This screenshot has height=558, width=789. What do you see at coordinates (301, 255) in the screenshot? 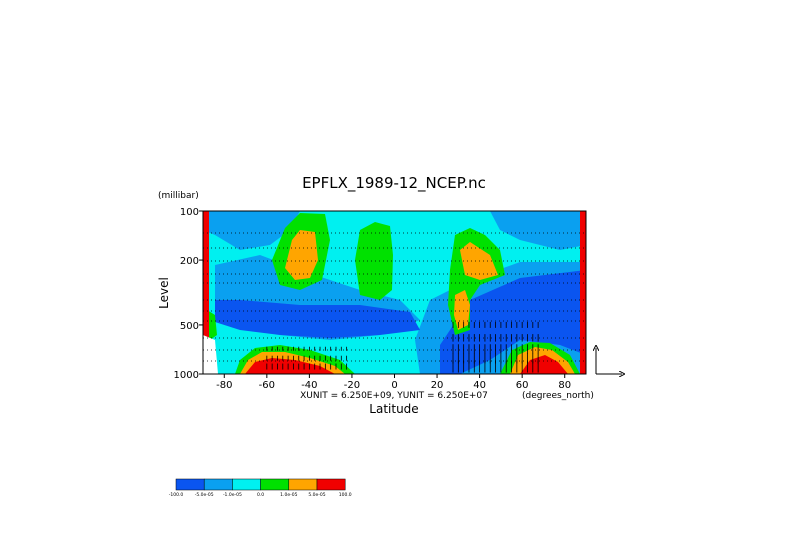
I see `region-orange-sh-upper` at bounding box center [301, 255].